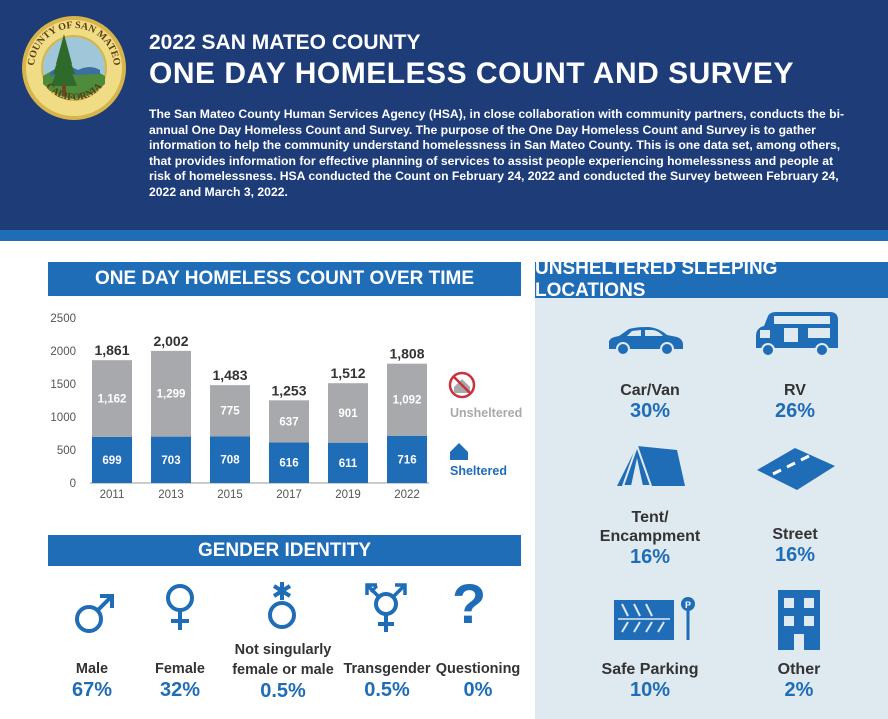  I want to click on legend-unsheltered-label: Unsheltered, so click(486, 413).